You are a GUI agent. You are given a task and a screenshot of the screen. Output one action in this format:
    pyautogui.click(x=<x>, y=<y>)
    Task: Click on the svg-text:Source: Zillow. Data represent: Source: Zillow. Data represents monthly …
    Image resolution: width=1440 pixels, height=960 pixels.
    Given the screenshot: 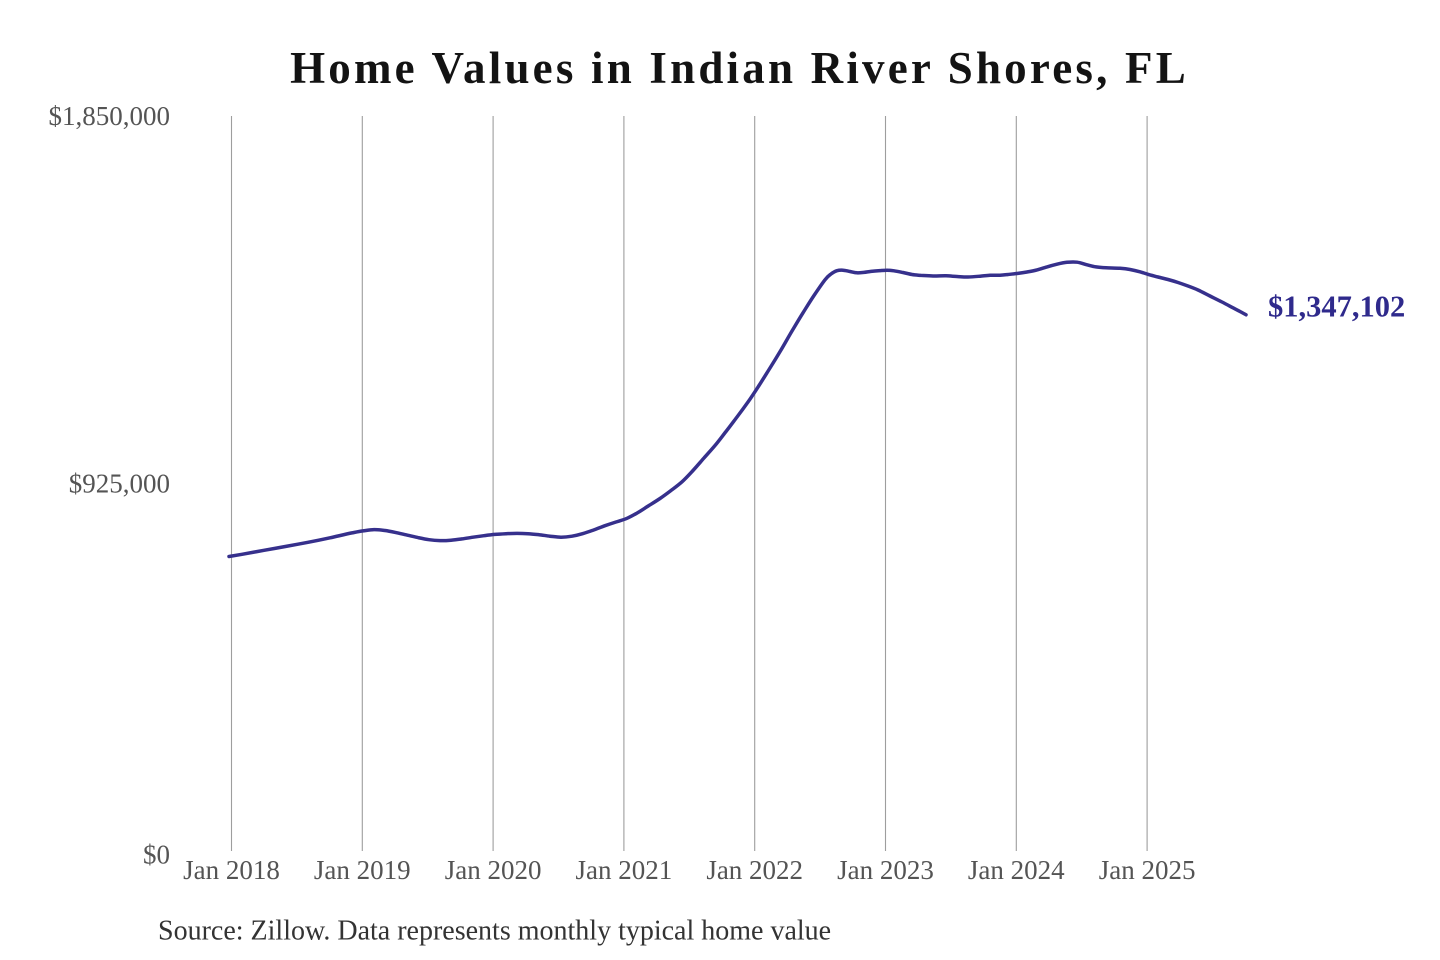 What is the action you would take?
    pyautogui.click(x=494, y=931)
    